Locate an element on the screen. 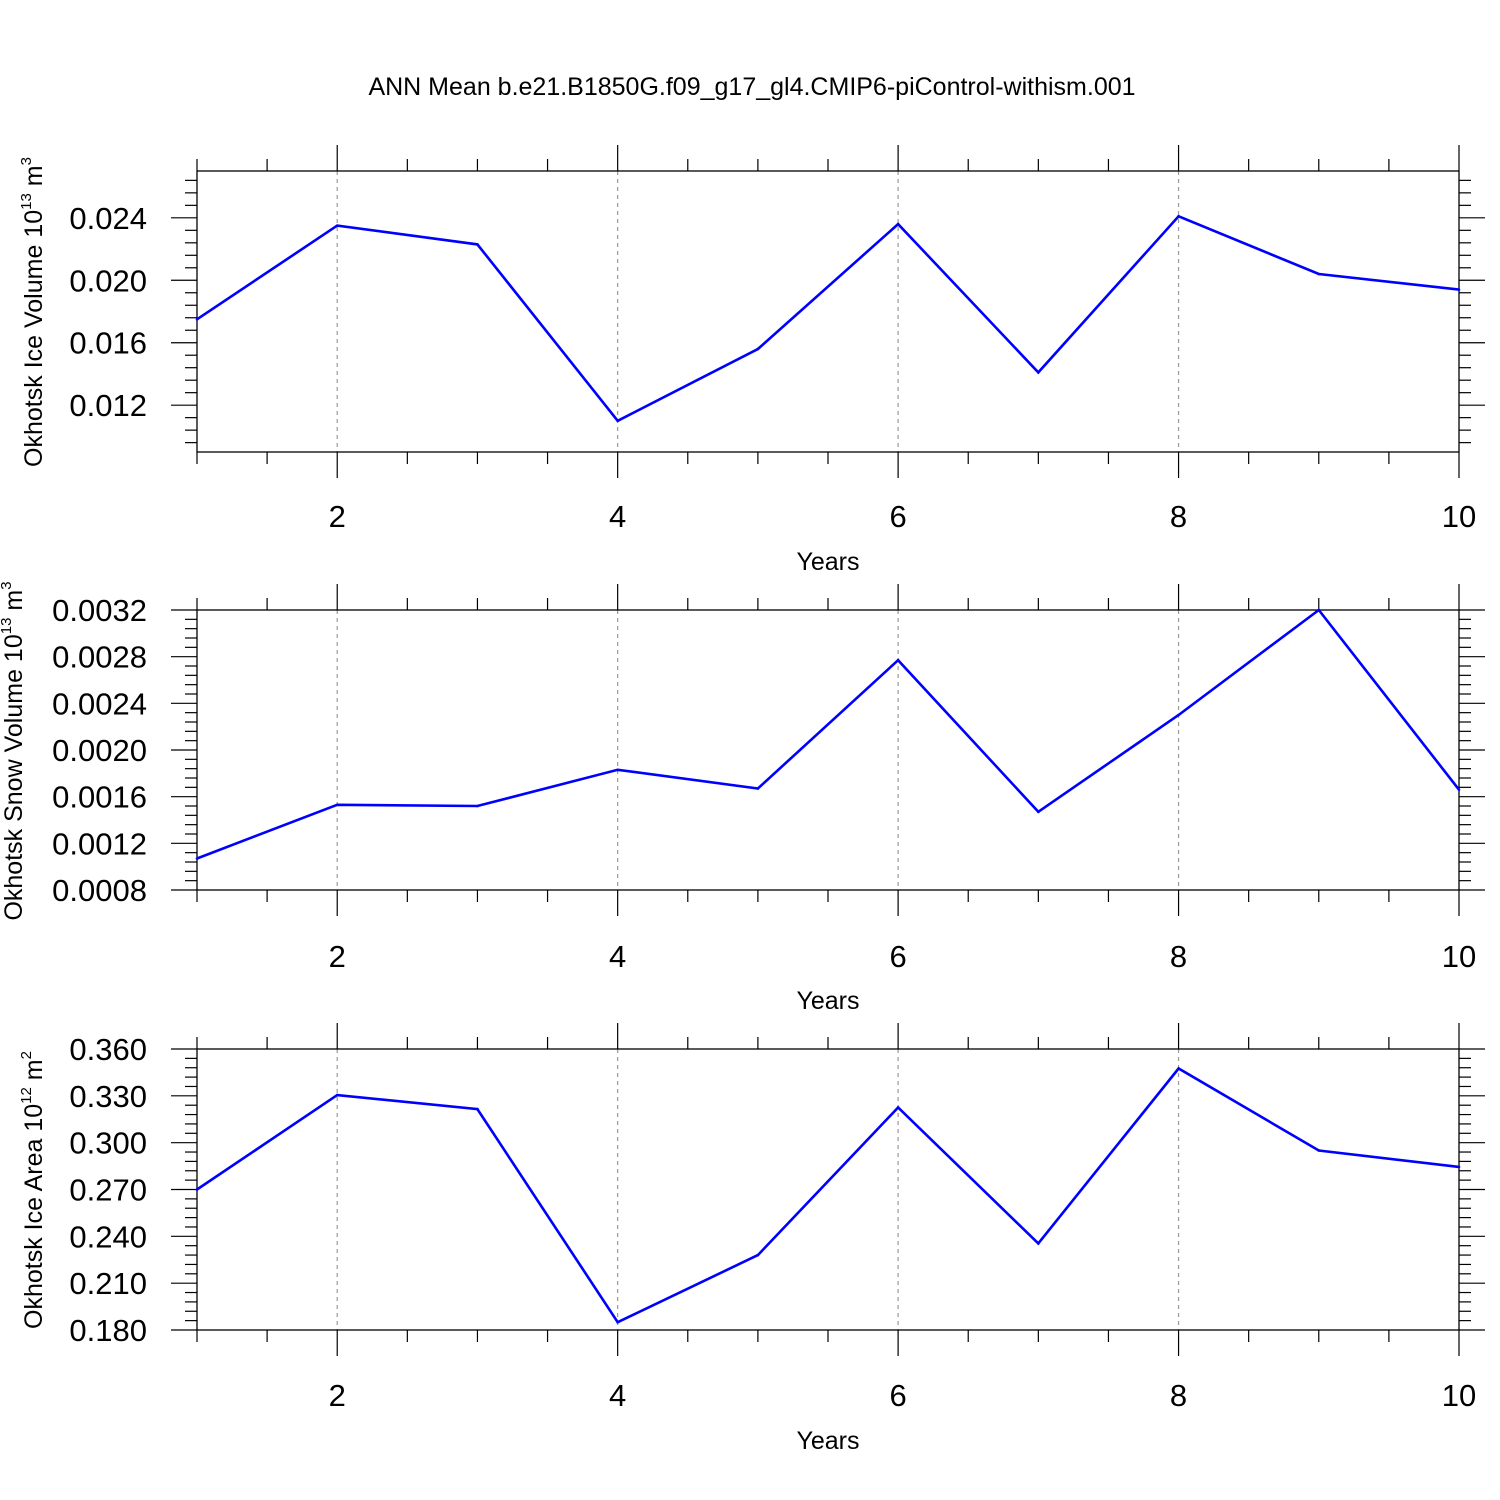 The width and height of the screenshot is (1500, 1500). y-tick-label: 0.240 is located at coordinates (108, 1236).